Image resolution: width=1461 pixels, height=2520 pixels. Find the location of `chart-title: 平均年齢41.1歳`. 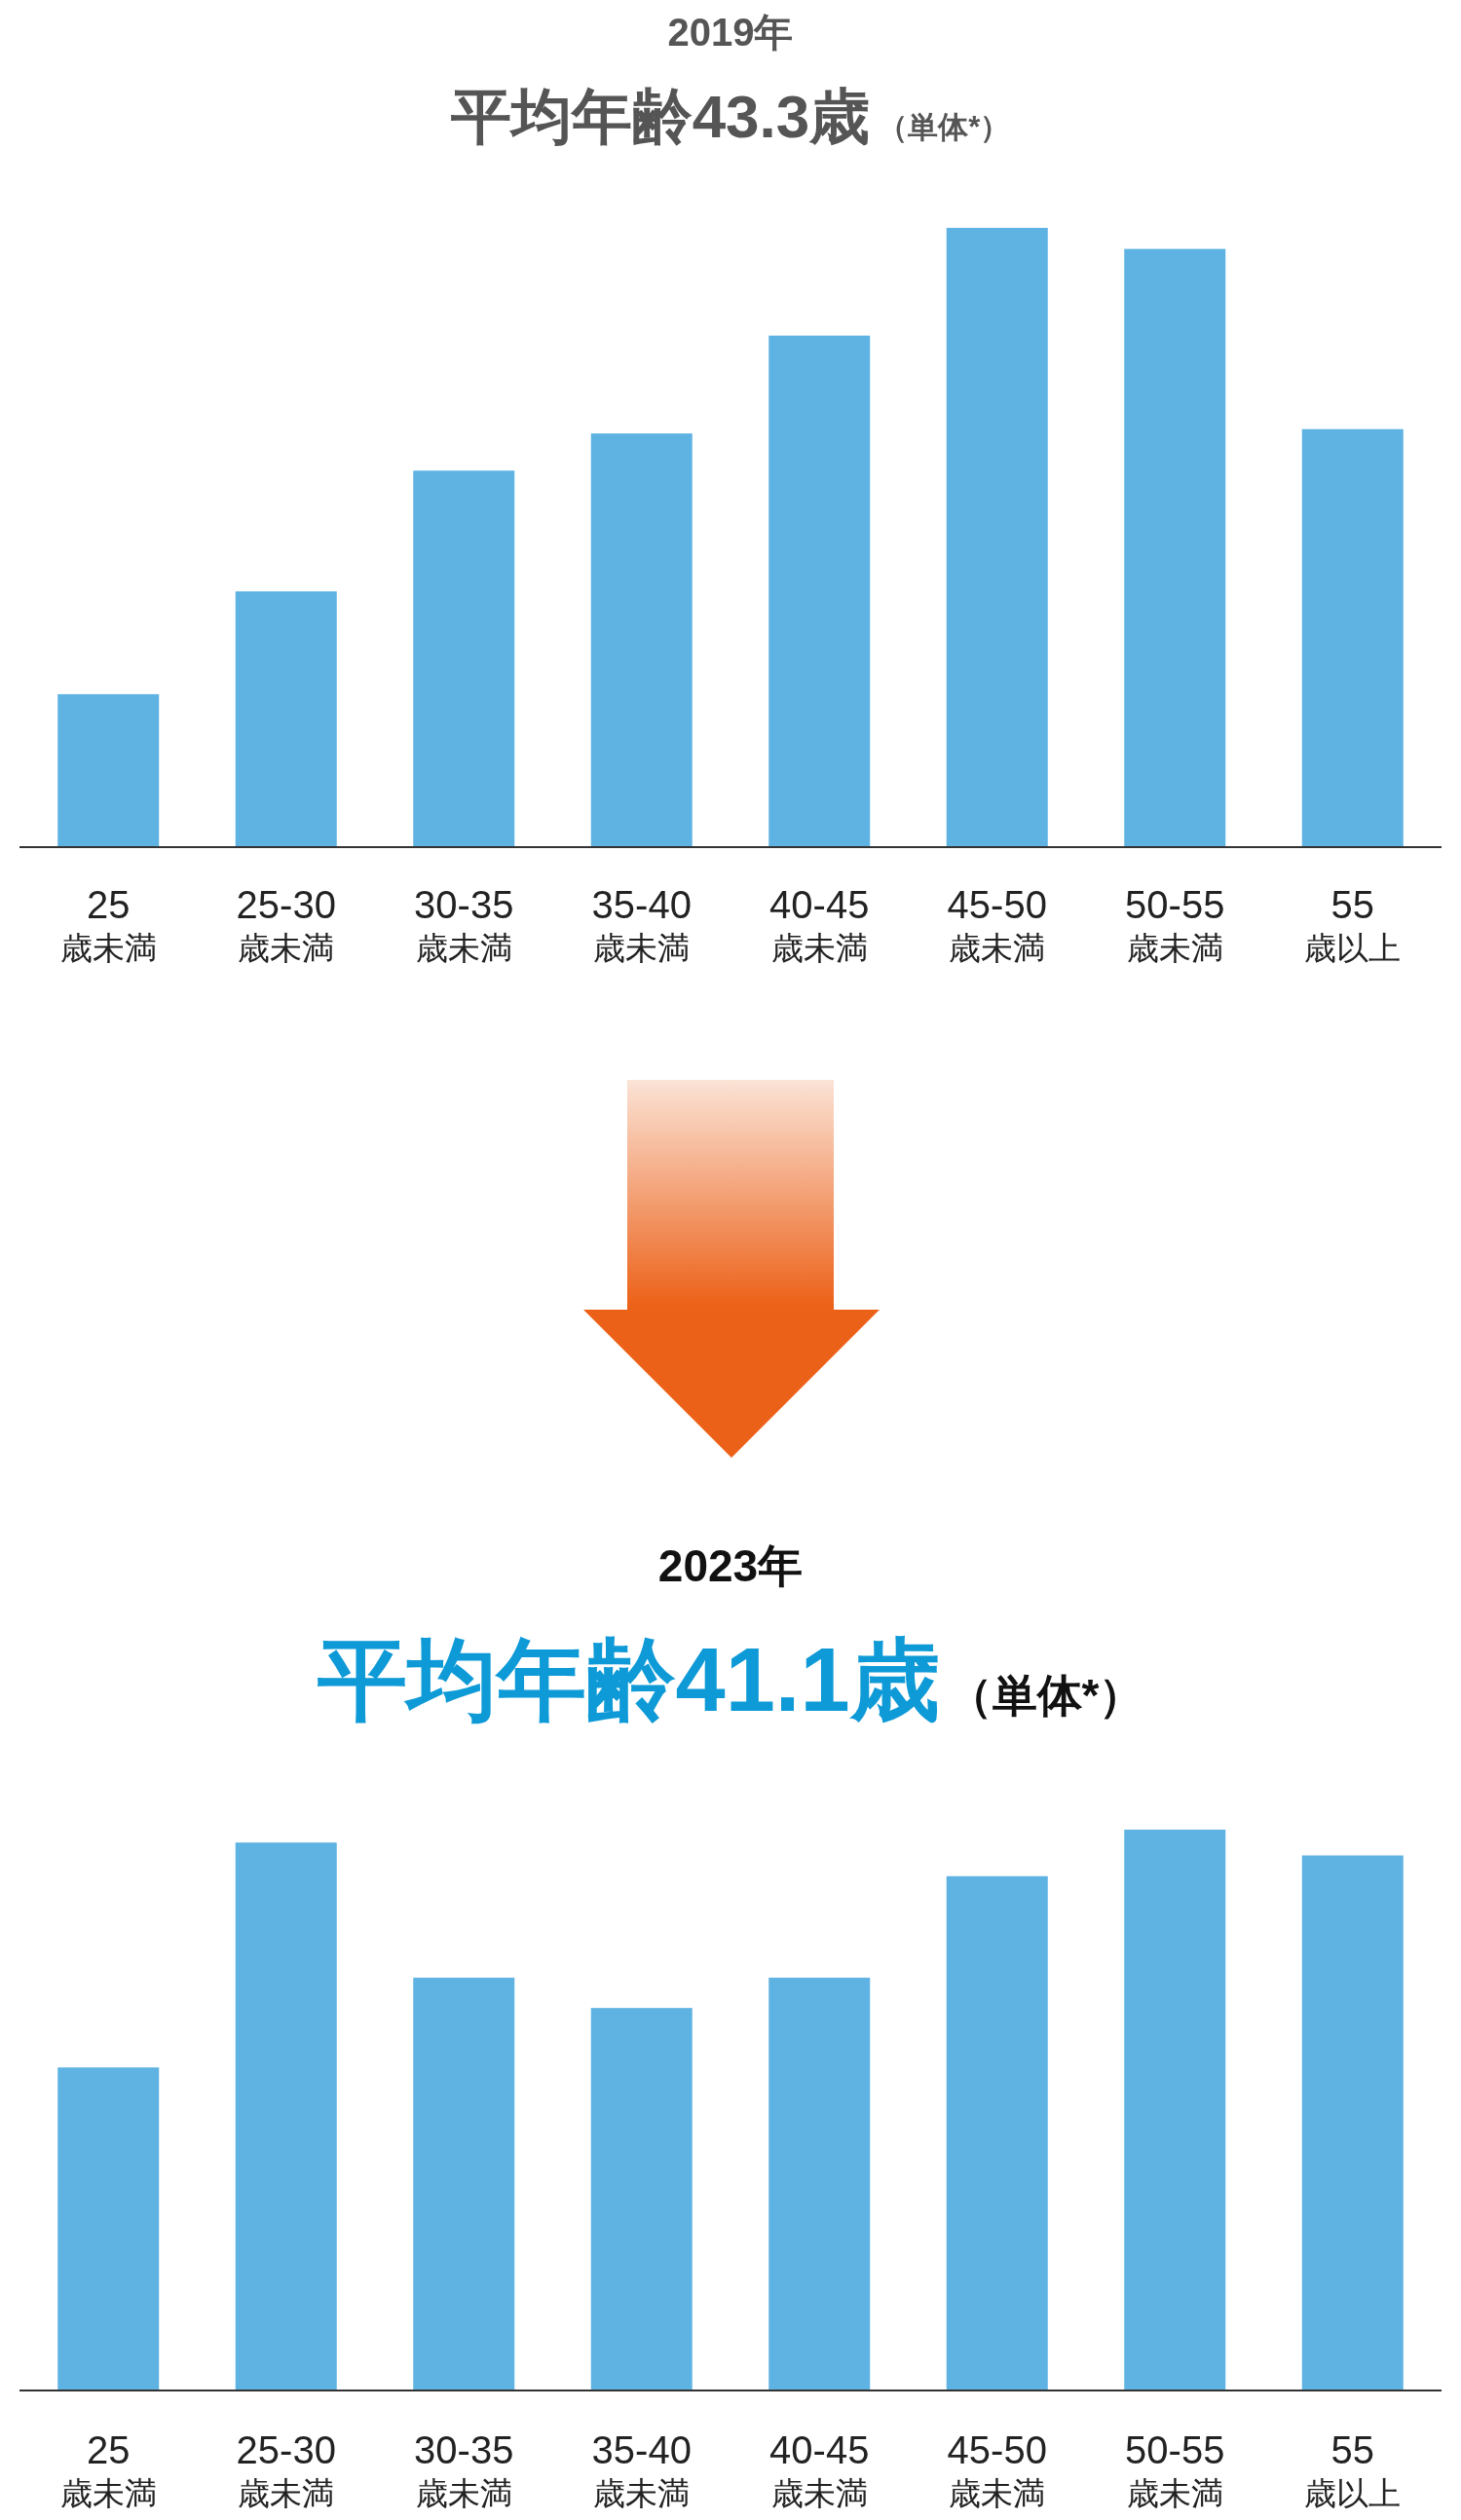

chart-title: 平均年齢41.1歳 is located at coordinates (628, 1679).